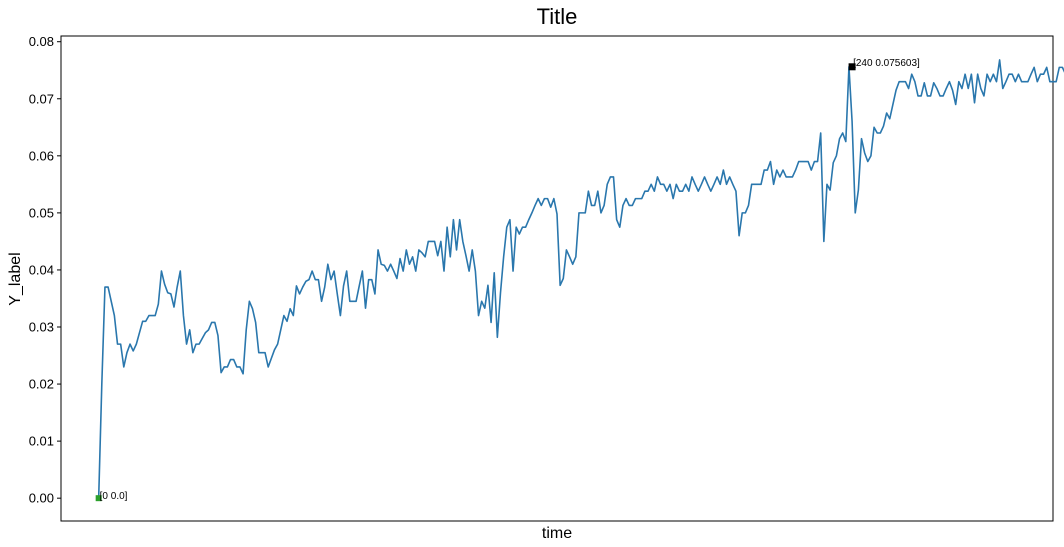 This screenshot has width=1064, height=547. I want to click on y-tick-label: 0.07, so click(41, 98).